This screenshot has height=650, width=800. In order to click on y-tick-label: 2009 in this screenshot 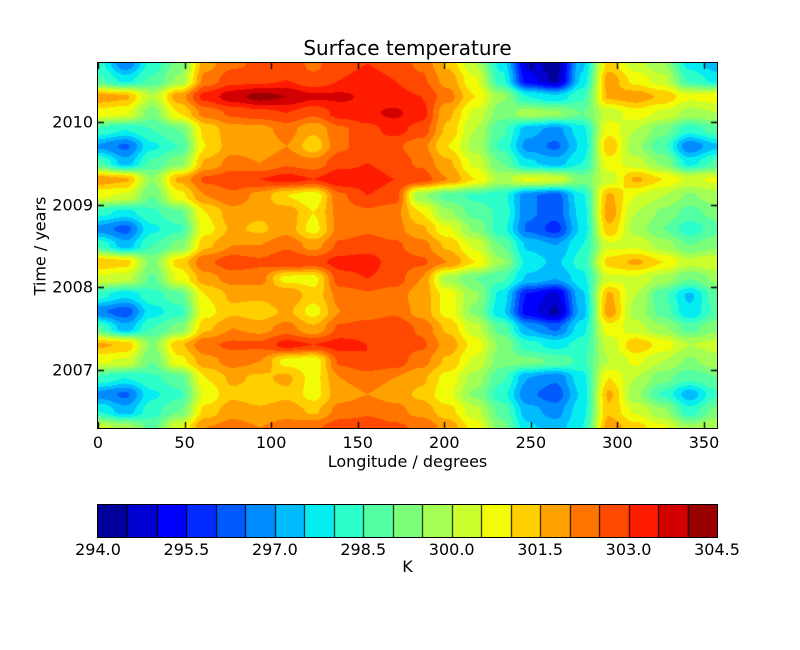, I will do `click(72, 205)`.